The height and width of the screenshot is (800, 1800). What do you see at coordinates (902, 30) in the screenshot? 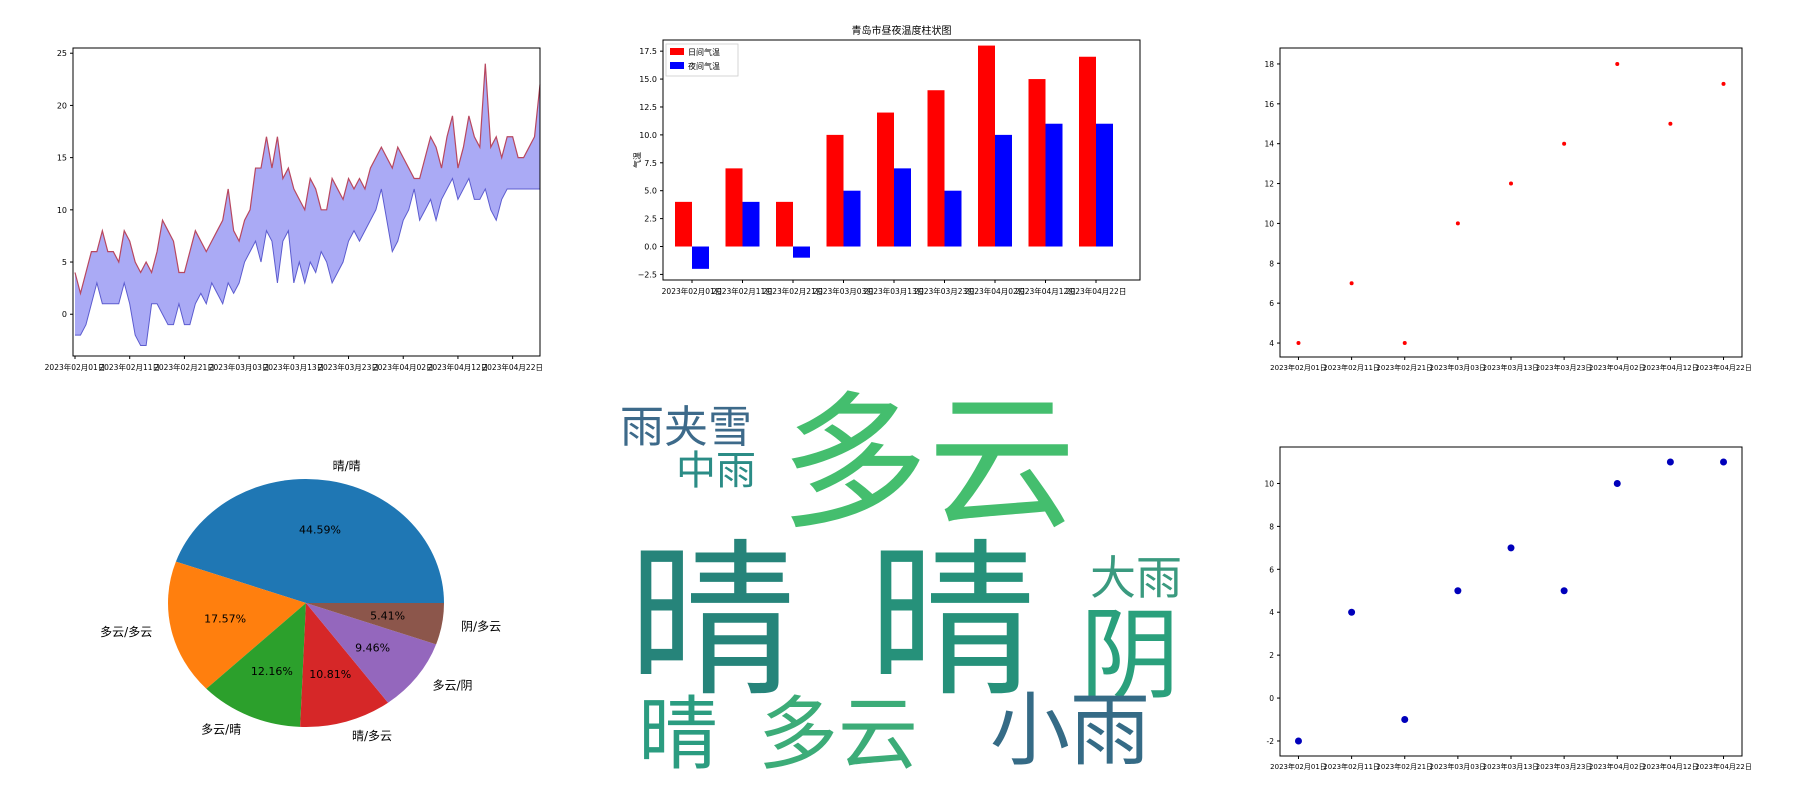
I see `chart-title: 青岛市昼夜温度柱状图` at bounding box center [902, 30].